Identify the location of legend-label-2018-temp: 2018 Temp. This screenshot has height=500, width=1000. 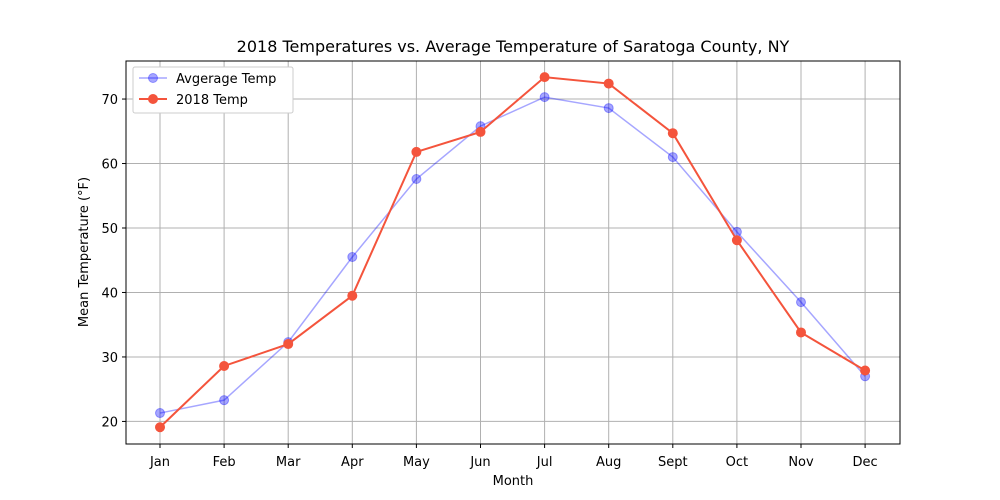
(212, 100).